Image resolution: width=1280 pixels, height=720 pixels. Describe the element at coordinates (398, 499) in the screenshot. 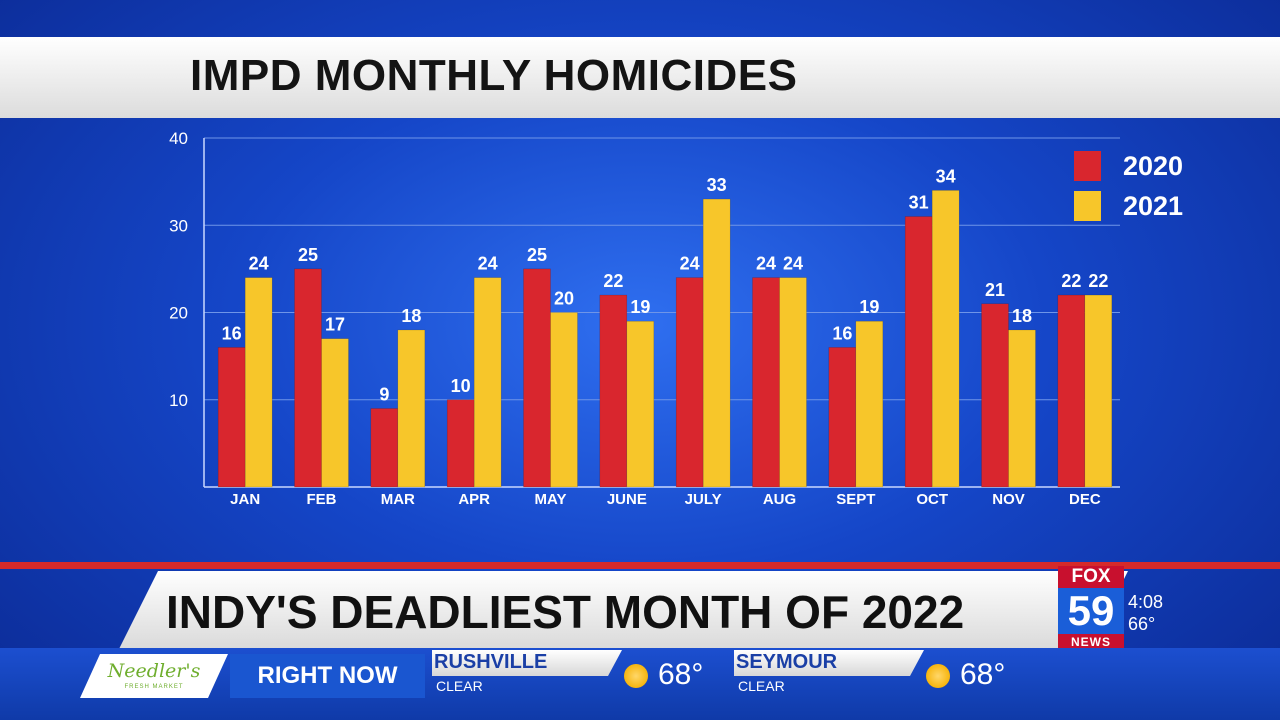

I see `x-tick-label: MAR` at that location.